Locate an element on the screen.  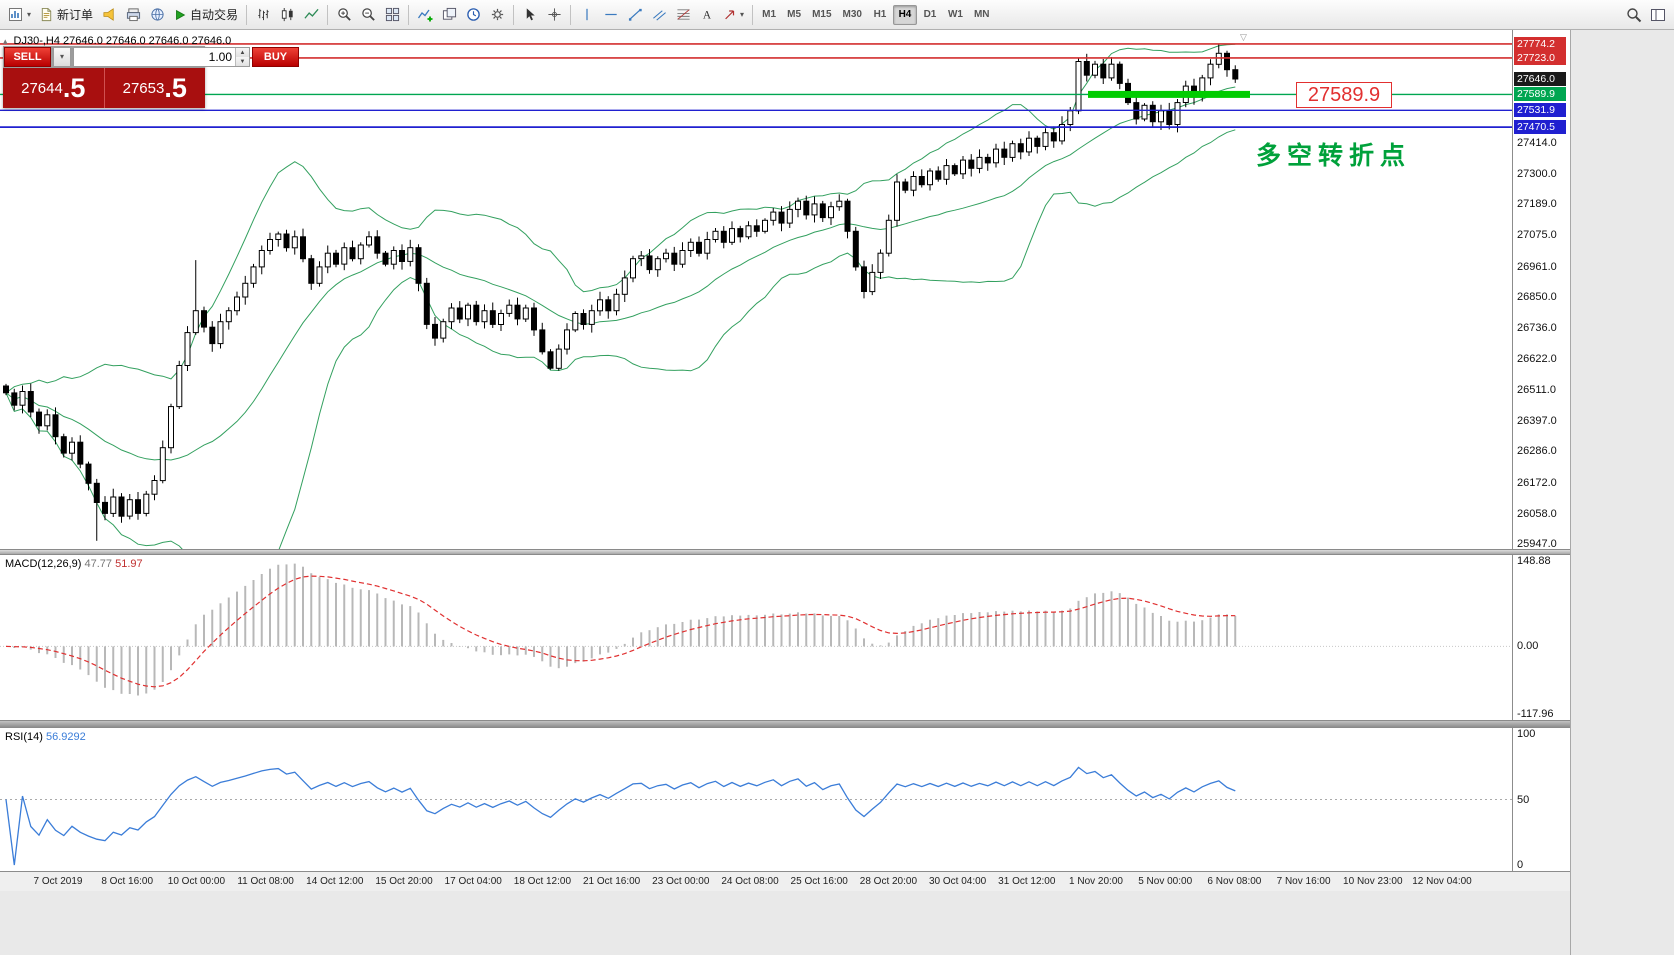
buy-price-main: 27653 is located at coordinates (143, 88).